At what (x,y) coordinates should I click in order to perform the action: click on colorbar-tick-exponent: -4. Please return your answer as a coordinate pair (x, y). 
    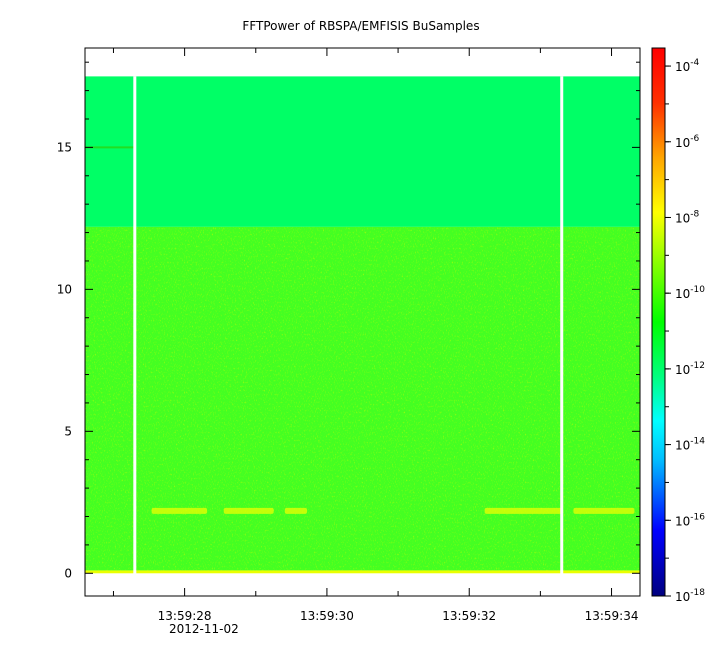
    Looking at the image, I should click on (694, 63).